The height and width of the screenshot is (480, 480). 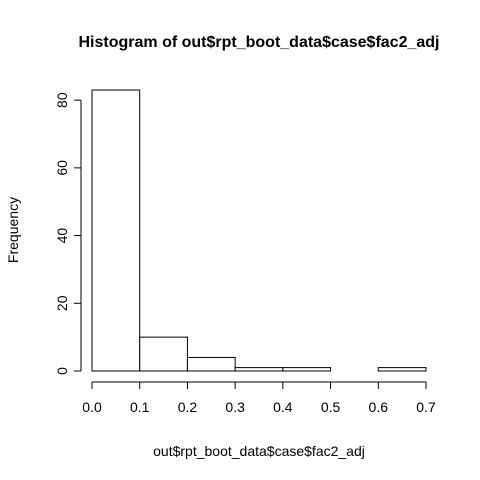 I want to click on x-tick-label-4: 0.4, so click(x=283, y=407).